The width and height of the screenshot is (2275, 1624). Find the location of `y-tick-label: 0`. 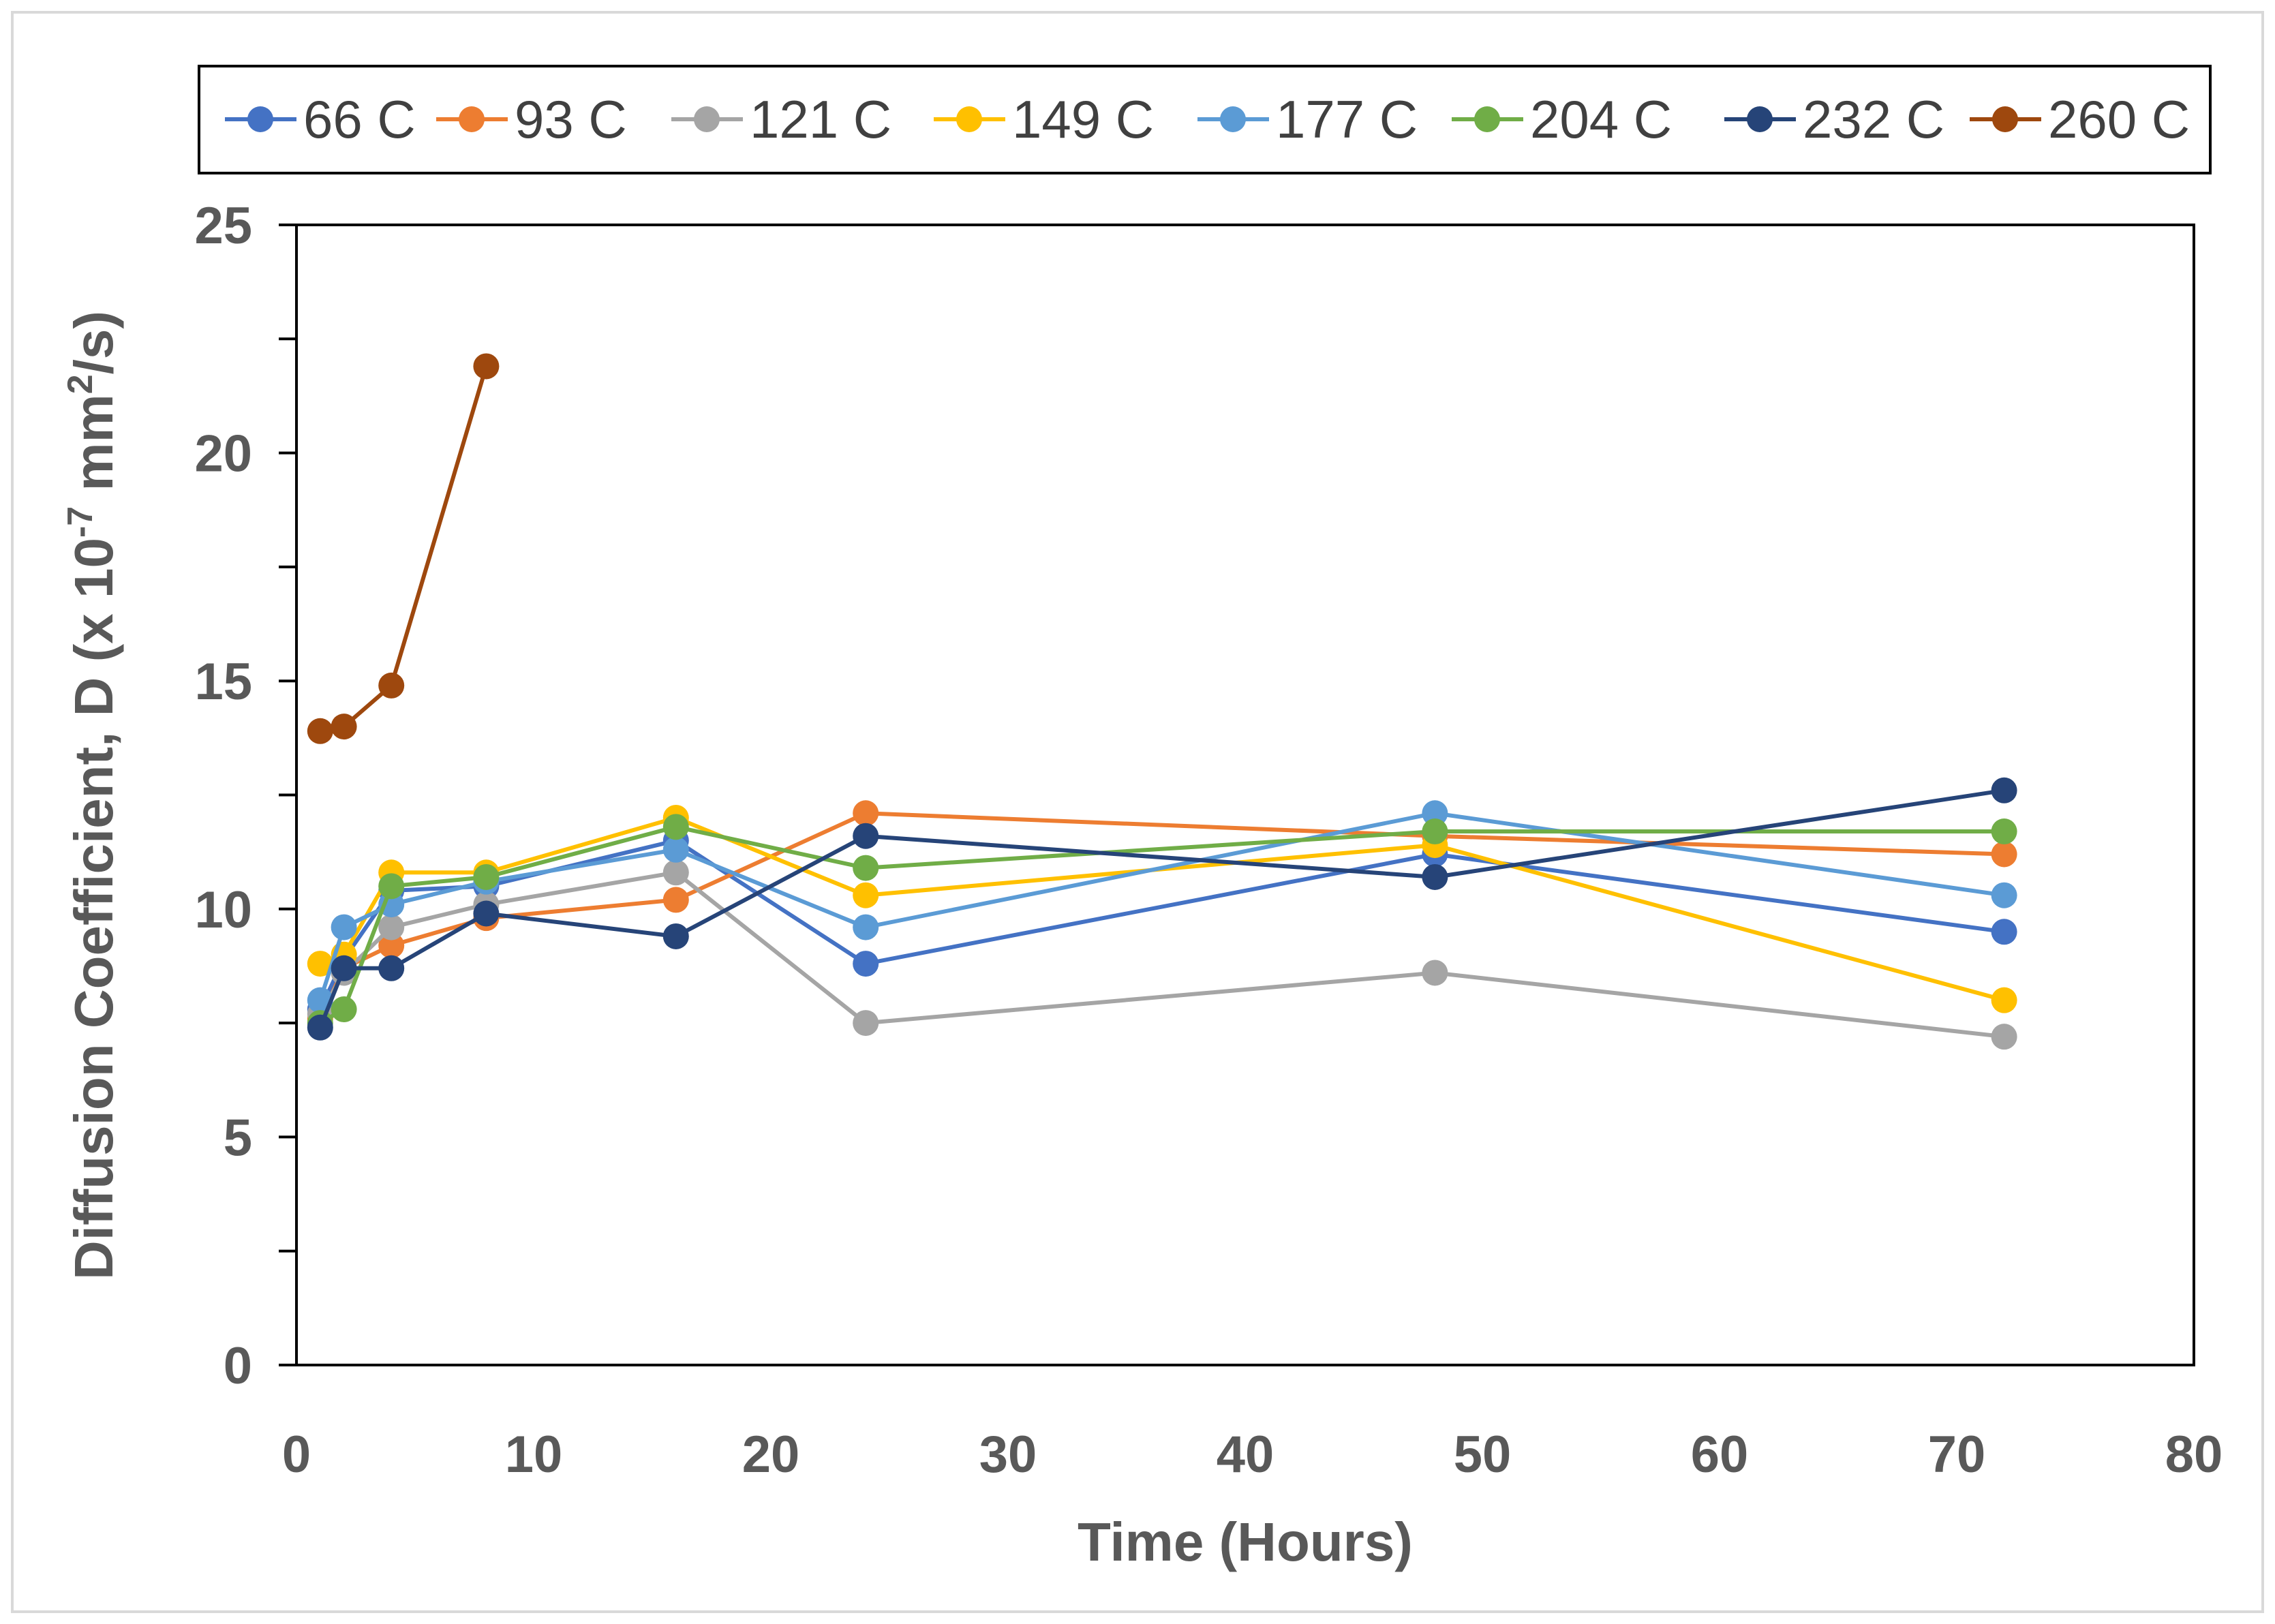

y-tick-label: 0 is located at coordinates (238, 1366).